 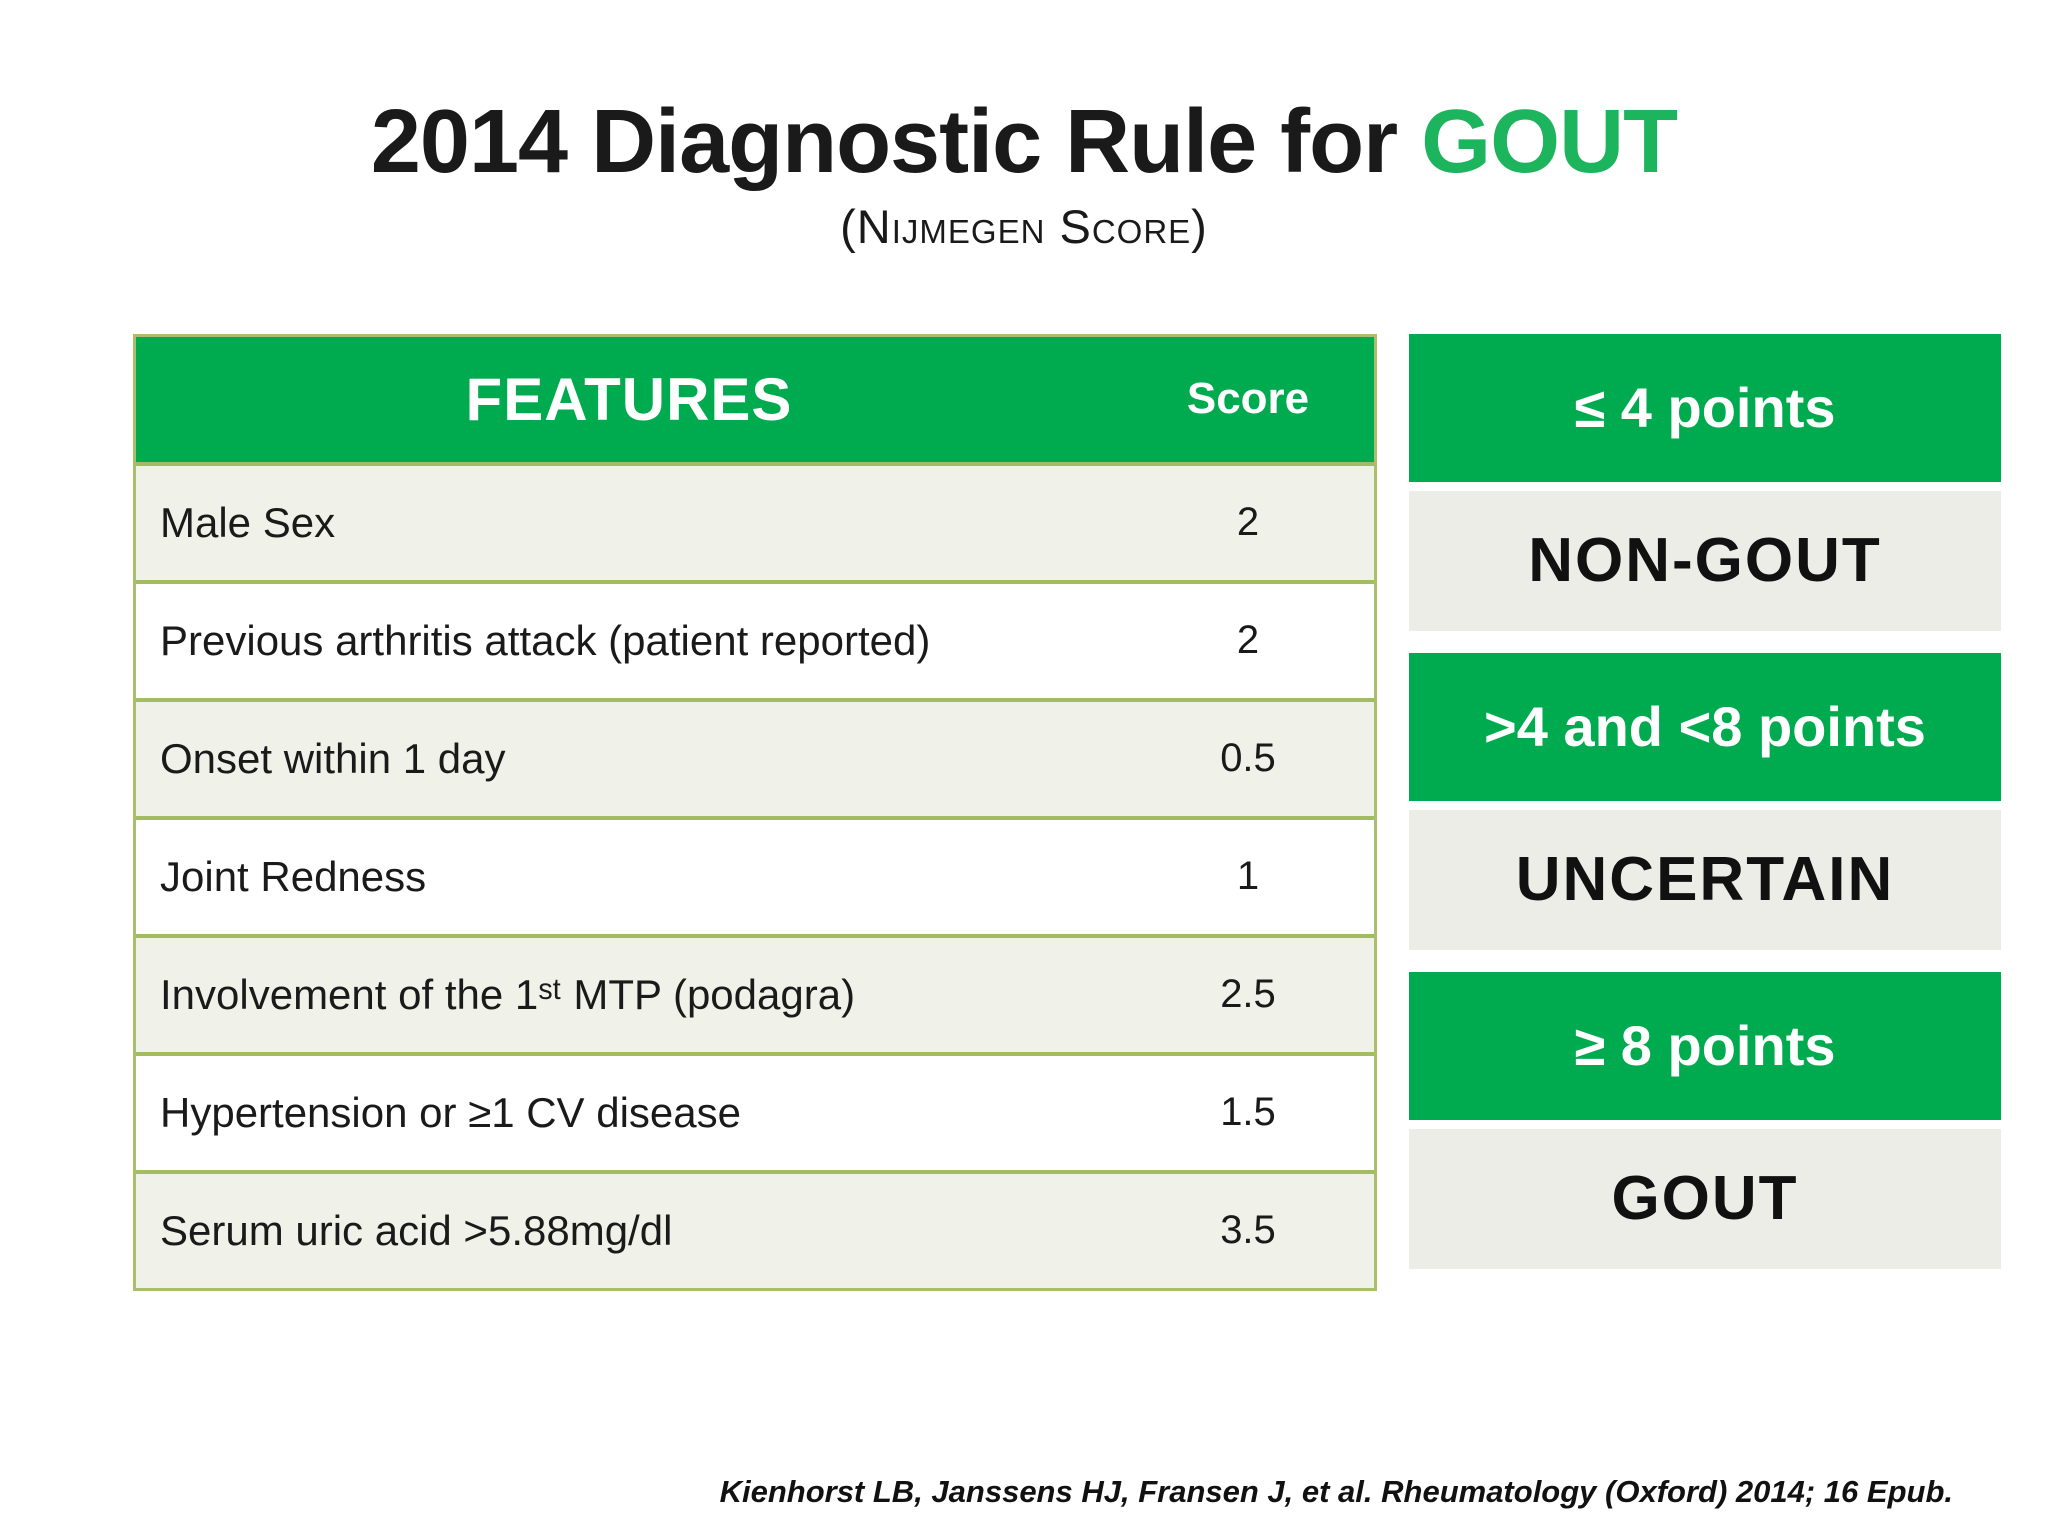 What do you see at coordinates (248, 522) in the screenshot?
I see `feature-cell: Male Sex` at bounding box center [248, 522].